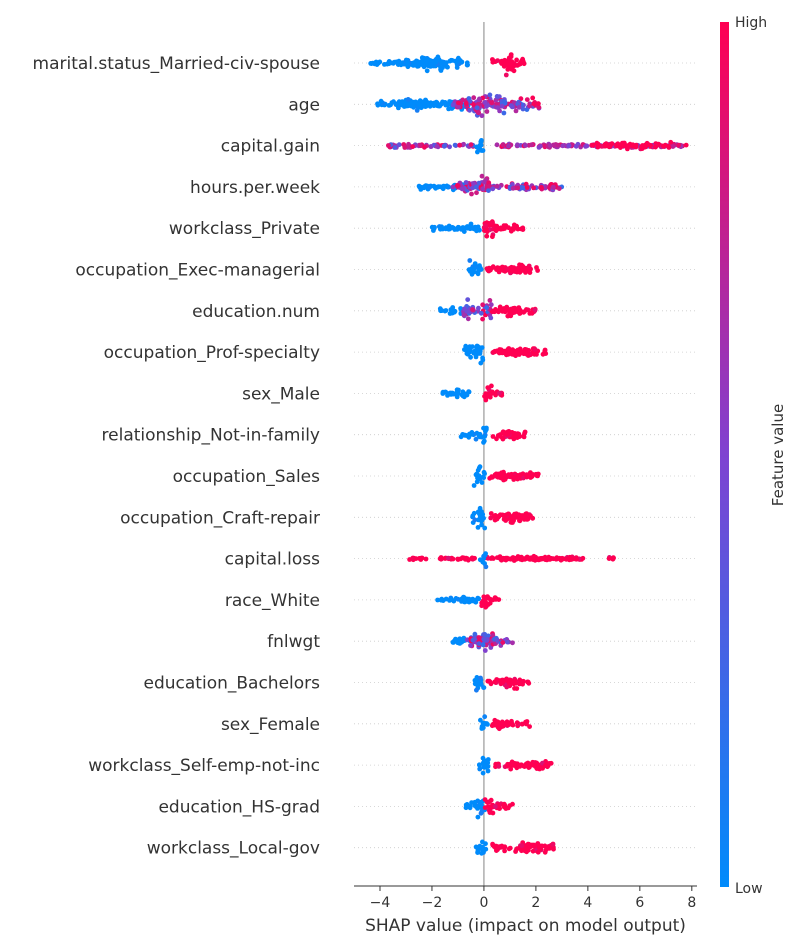  What do you see at coordinates (204, 766) in the screenshot?
I see `feature-label: workclass_Self-emp-not-inc` at bounding box center [204, 766].